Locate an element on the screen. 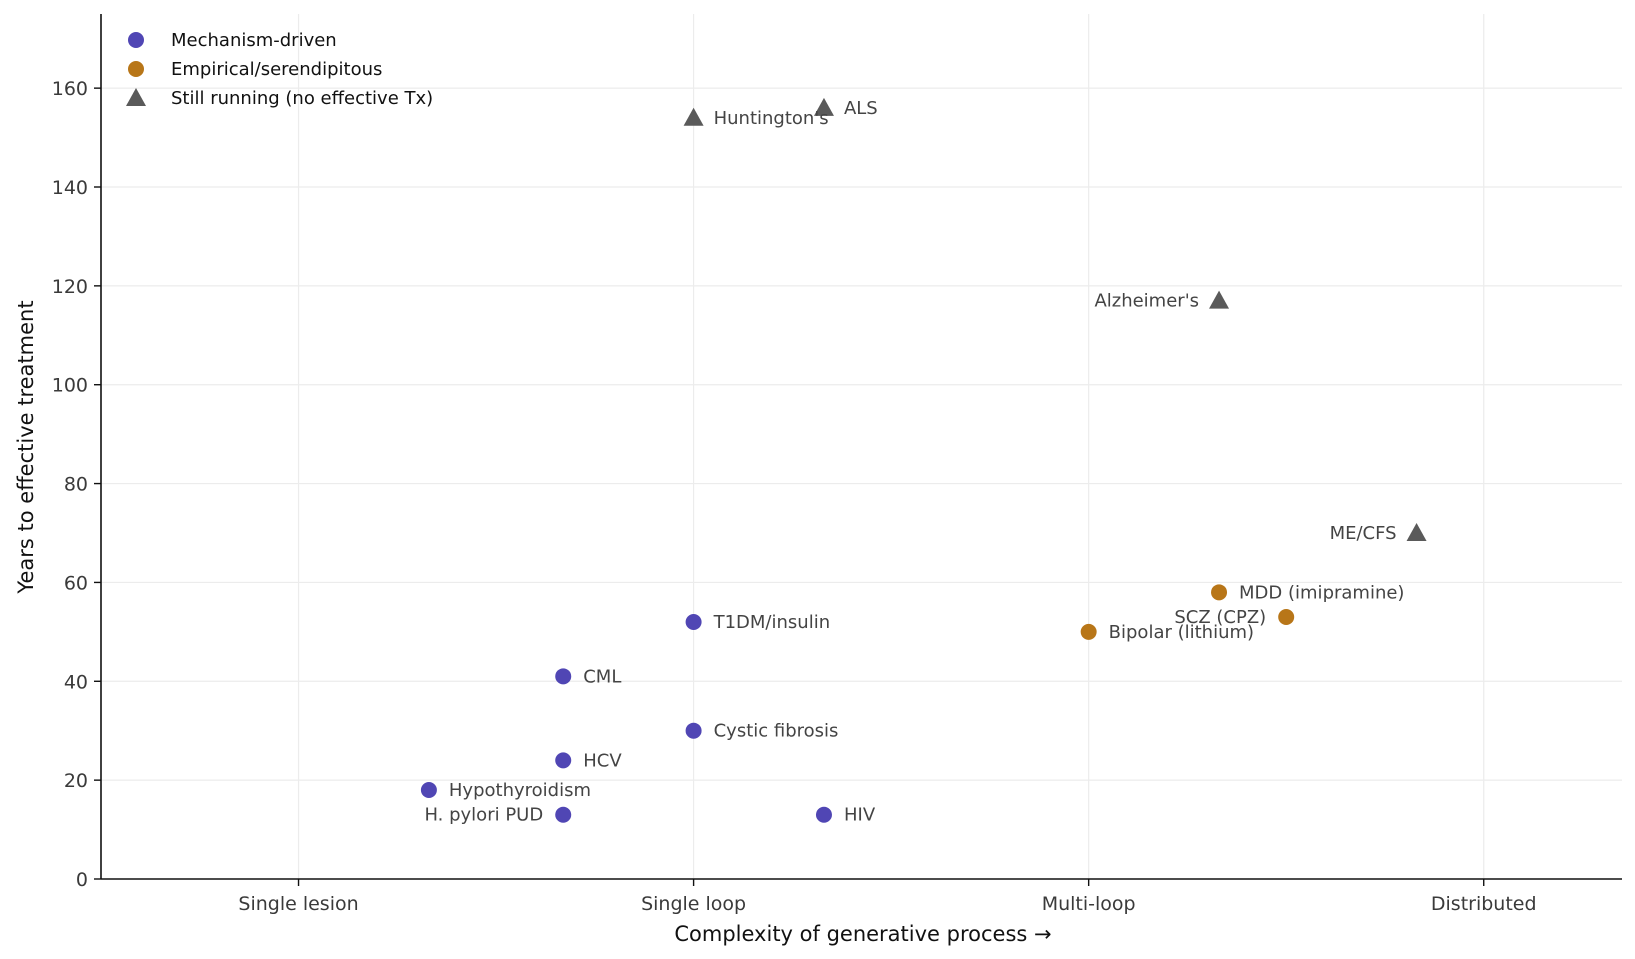 The height and width of the screenshot is (959, 1635). y-tick-label: 20 is located at coordinates (76, 781).